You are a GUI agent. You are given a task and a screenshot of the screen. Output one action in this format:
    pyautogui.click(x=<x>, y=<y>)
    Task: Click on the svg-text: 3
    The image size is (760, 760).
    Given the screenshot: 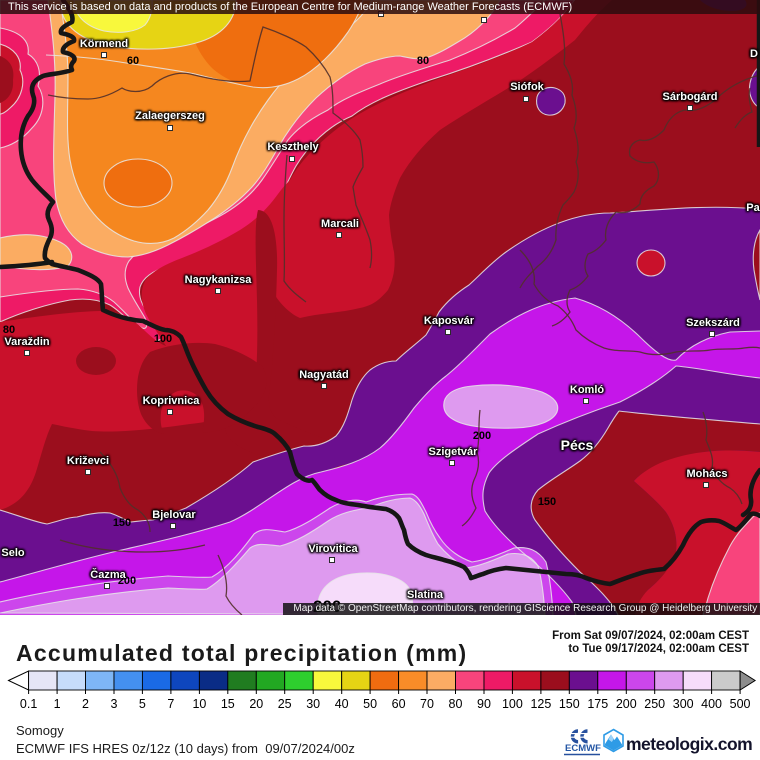 What is the action you would take?
    pyautogui.click(x=114, y=704)
    